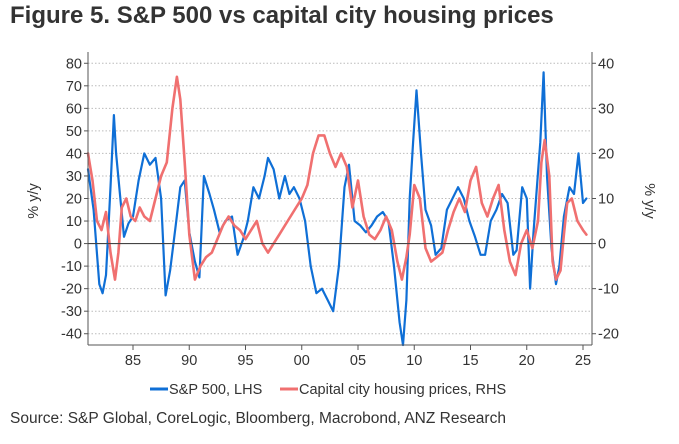  What do you see at coordinates (527, 361) in the screenshot?
I see `x-tick-label: 20` at bounding box center [527, 361].